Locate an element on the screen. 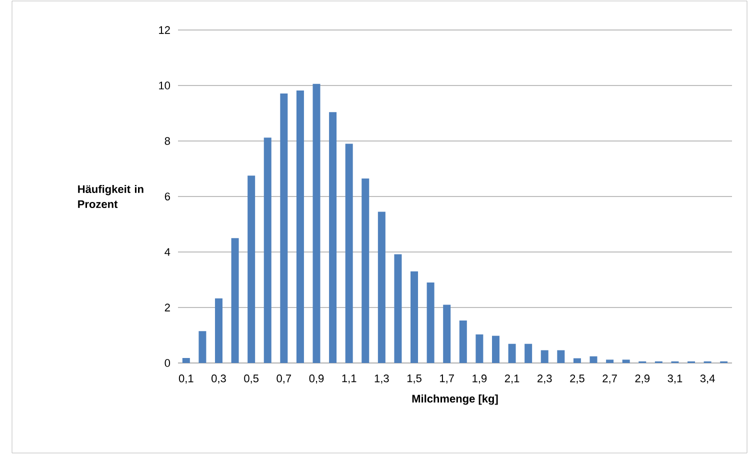  y-tick-label: 12 is located at coordinates (164, 30).